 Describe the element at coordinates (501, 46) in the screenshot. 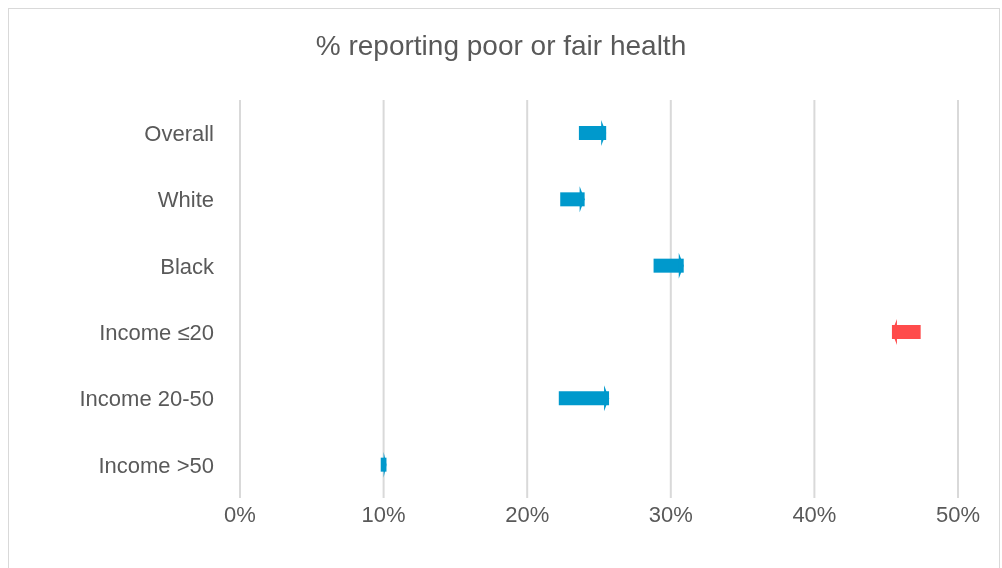

I see `chart-title: % reporting poor or fair health` at that location.